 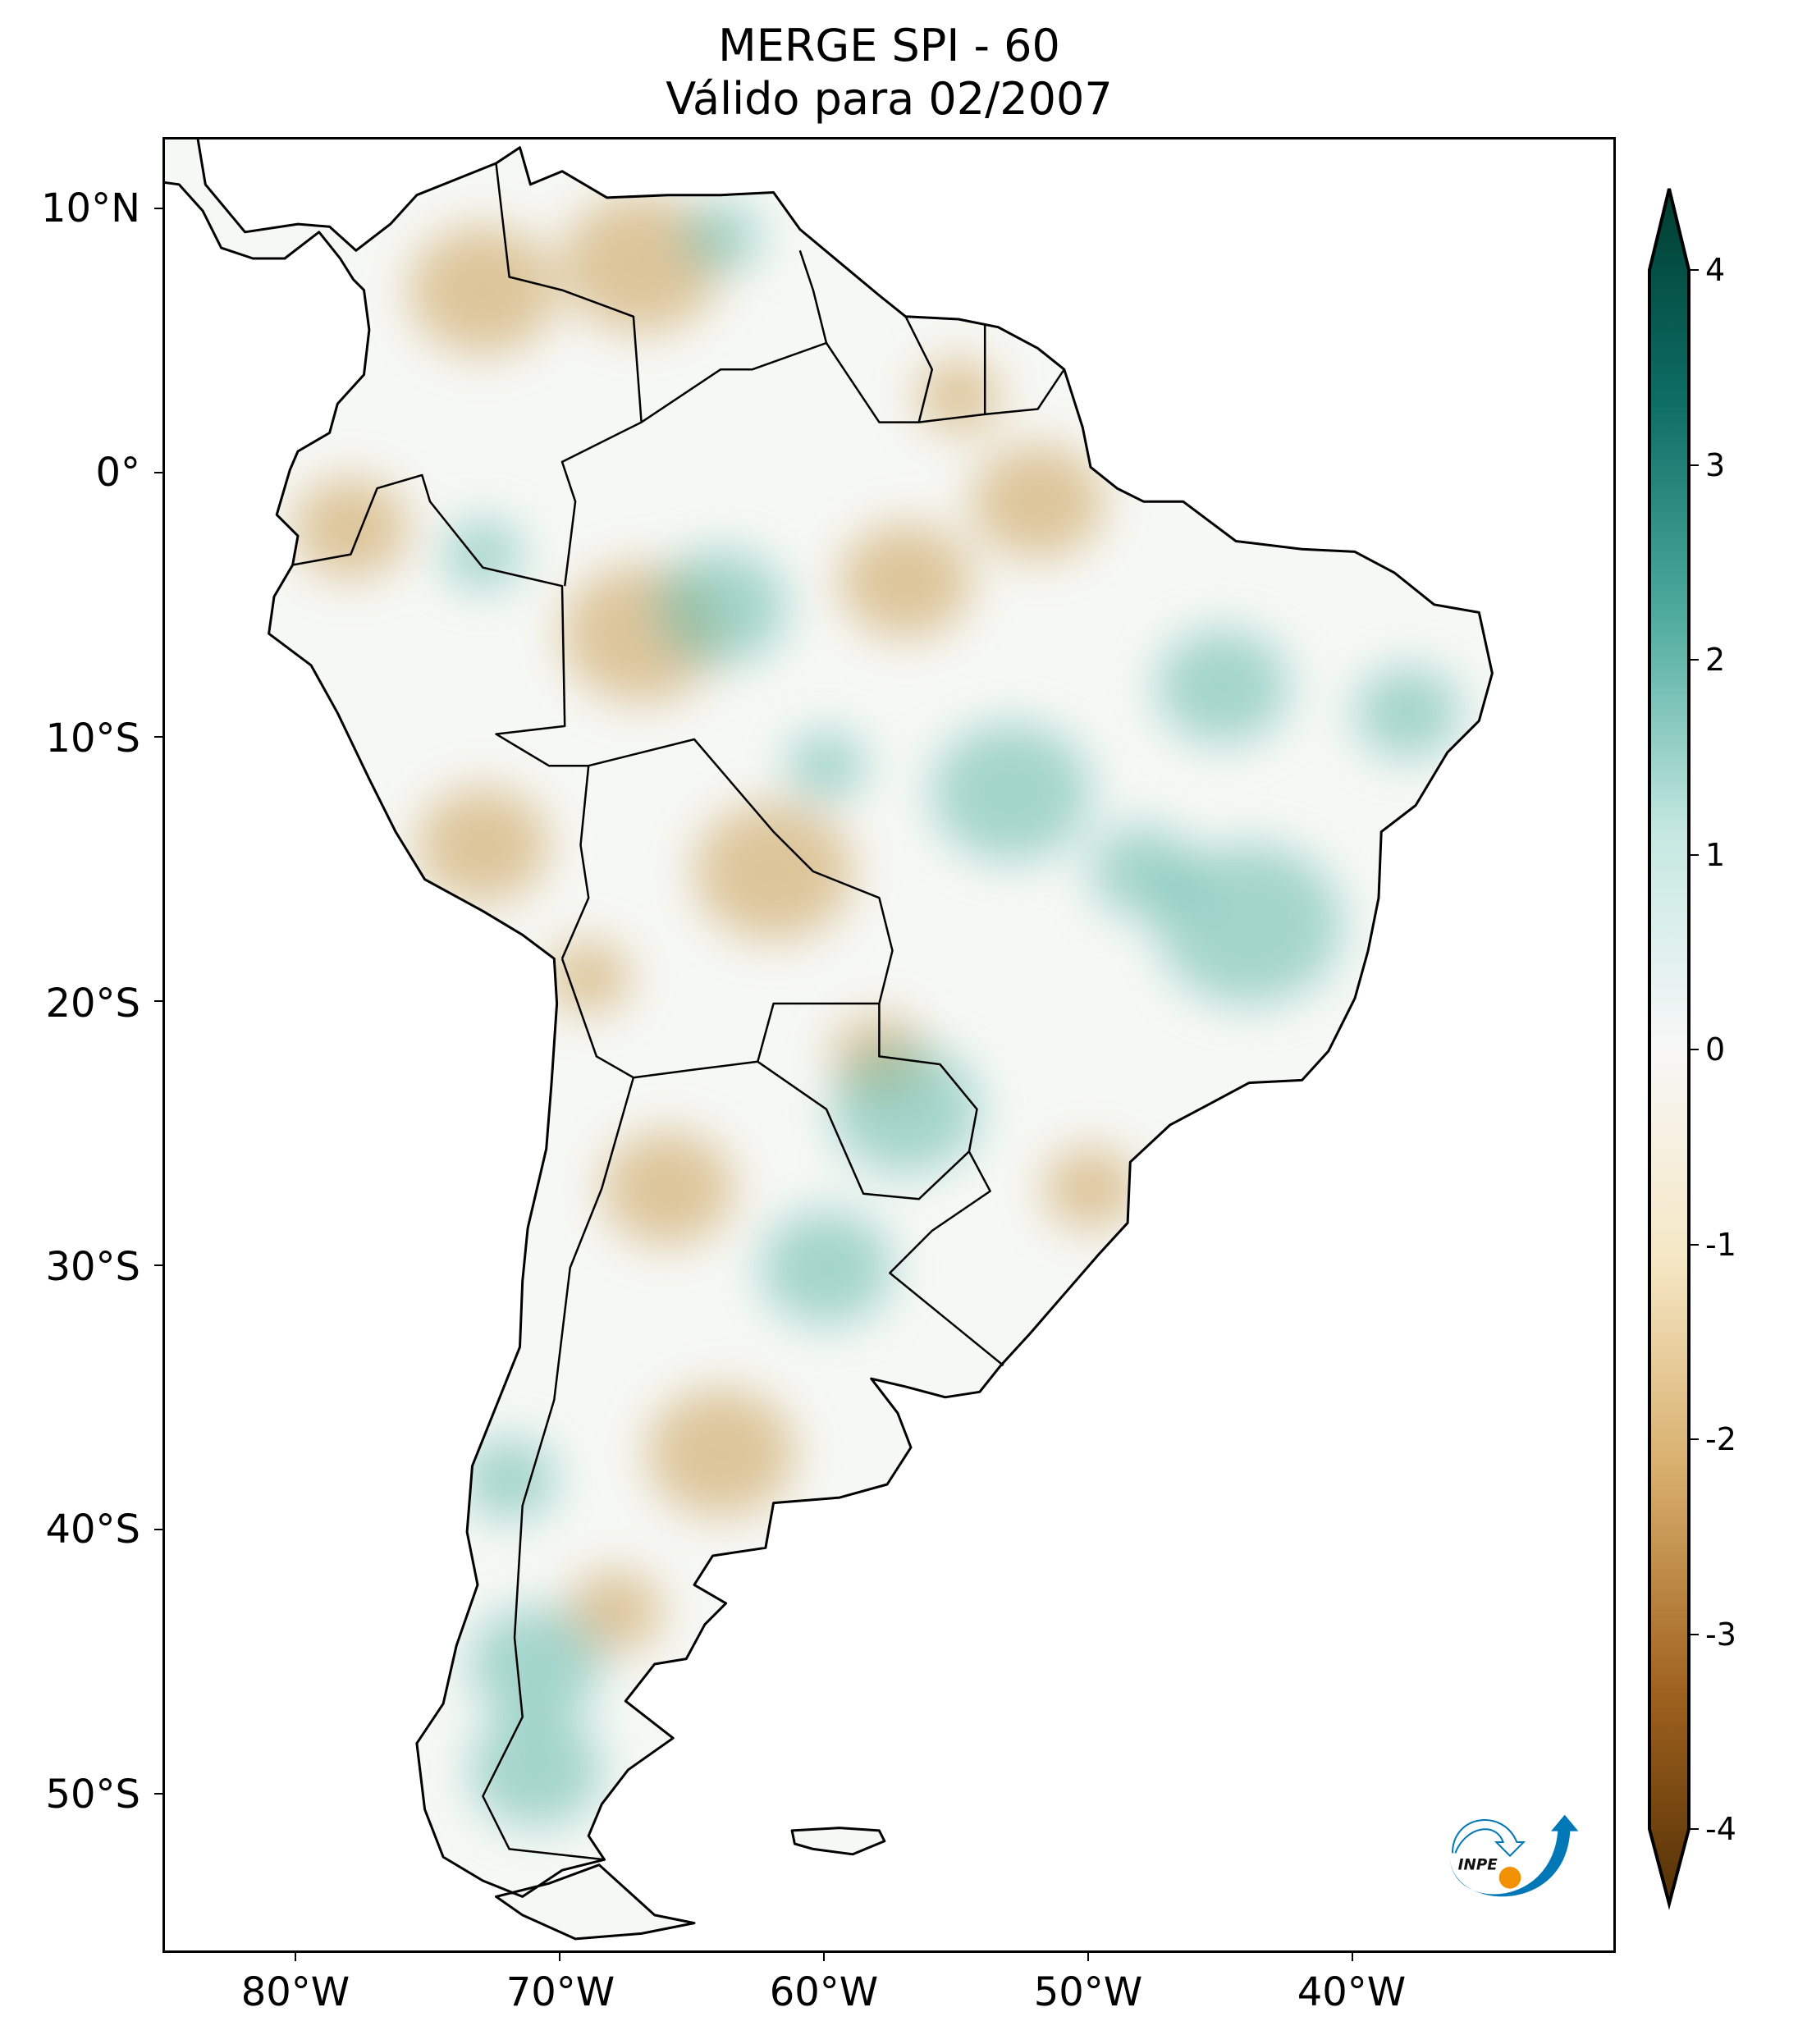 I want to click on lat-label-50s: 50°S, so click(x=92, y=1795).